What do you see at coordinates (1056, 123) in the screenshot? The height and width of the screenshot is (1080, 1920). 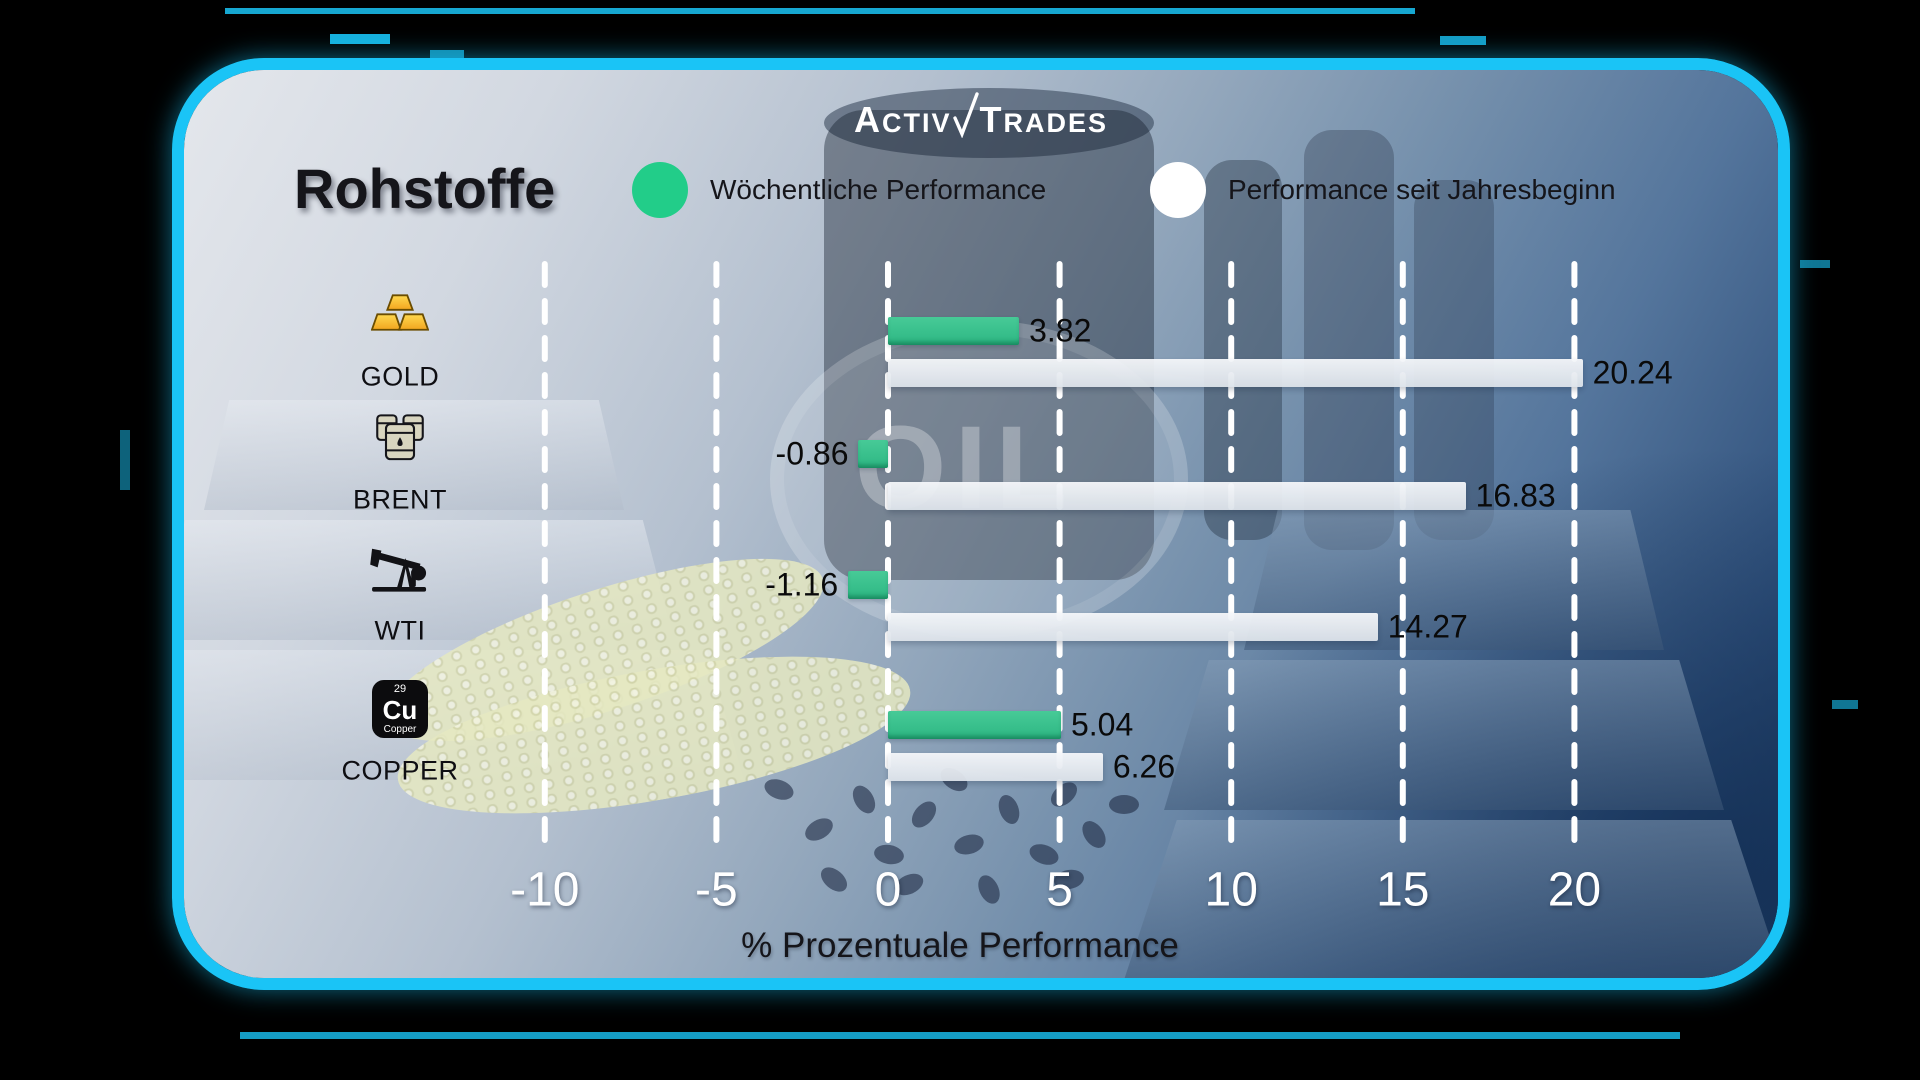 I see `logo-text: RADES` at bounding box center [1056, 123].